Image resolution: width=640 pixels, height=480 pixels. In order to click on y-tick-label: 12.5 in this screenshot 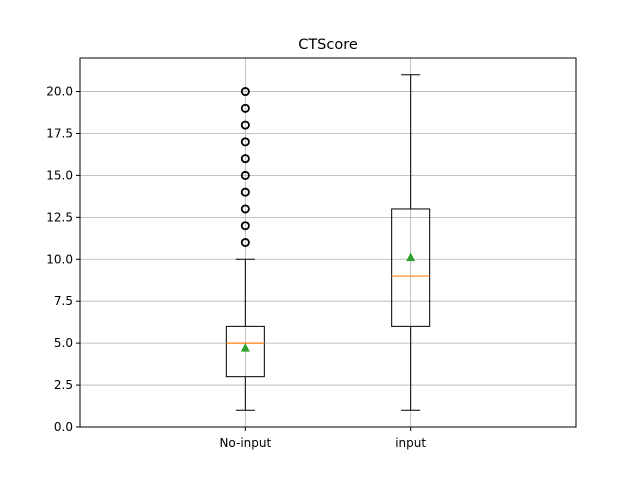, I will do `click(59, 217)`.